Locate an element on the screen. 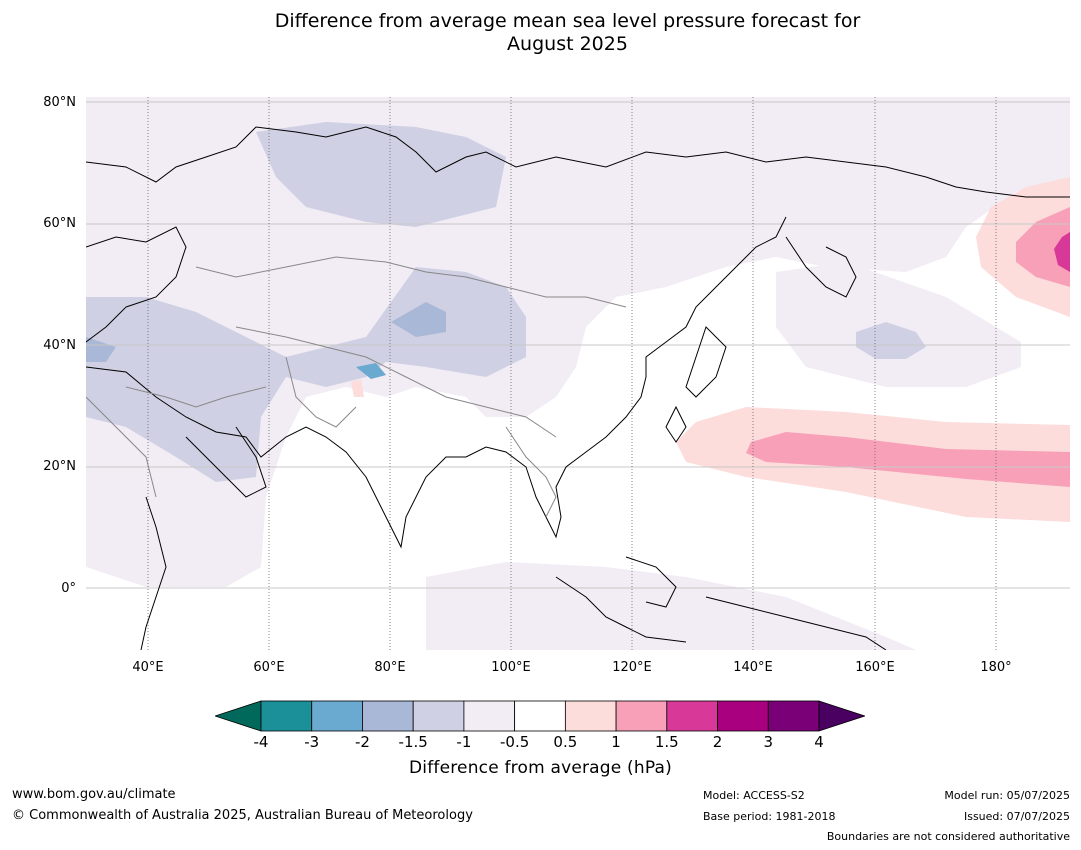  anomaly-region-moderate-negative-pacific is located at coordinates (891, 340).